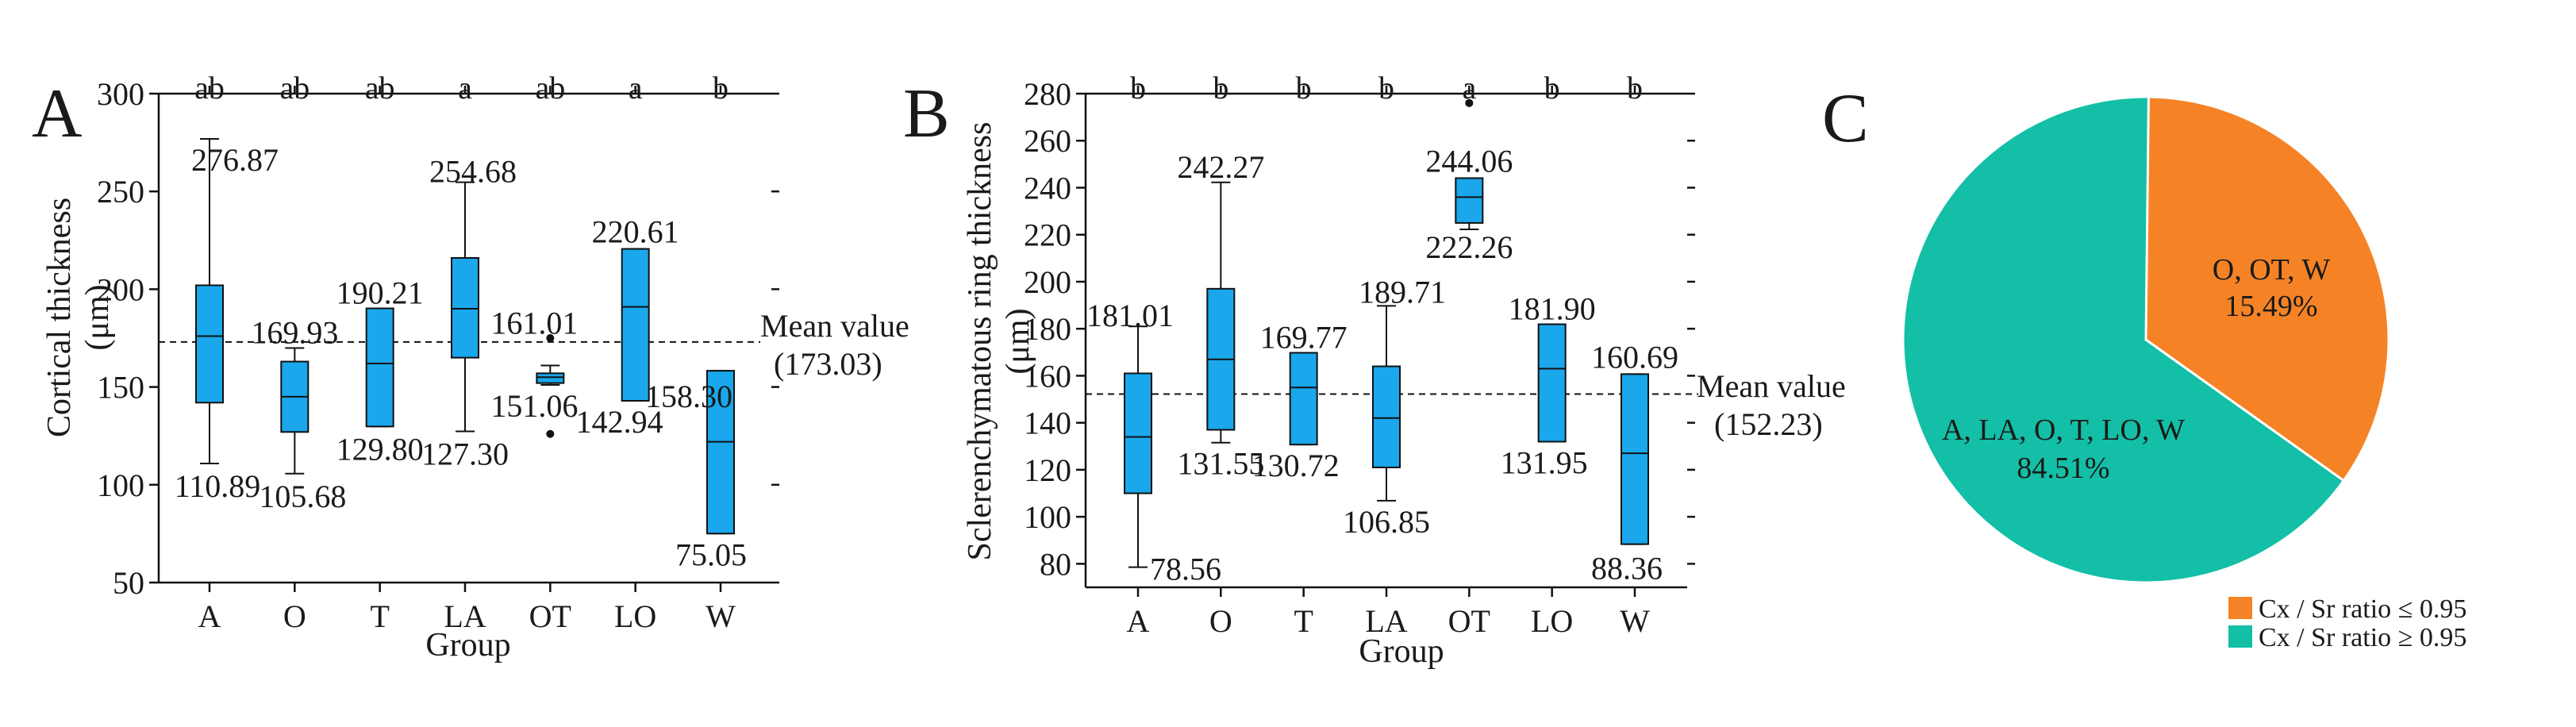 The width and height of the screenshot is (2576, 727). Describe the element at coordinates (835, 326) in the screenshot. I see `panel-a-mean-label: Mean value` at that location.